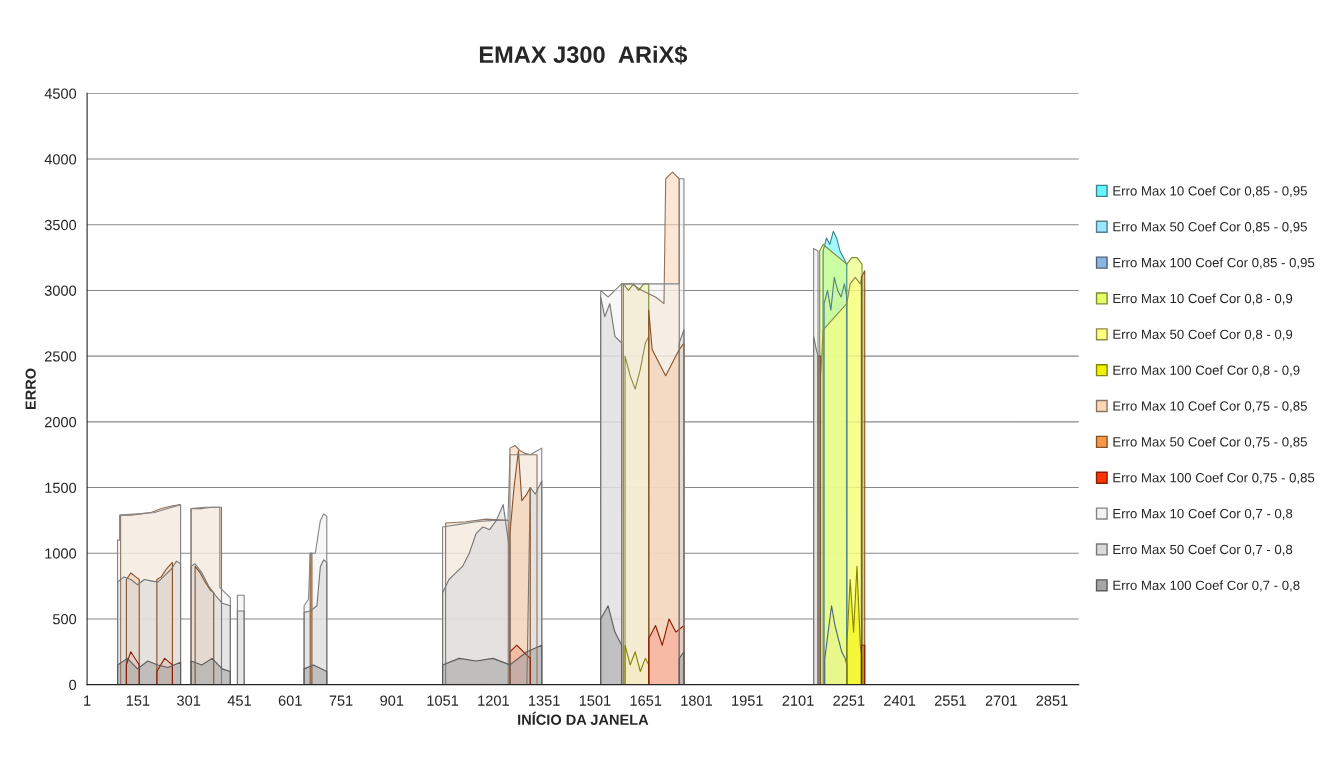  I want to click on legend-label: Erro Max 10 Coef Cor 0,8 - 0,9, so click(1203, 299).